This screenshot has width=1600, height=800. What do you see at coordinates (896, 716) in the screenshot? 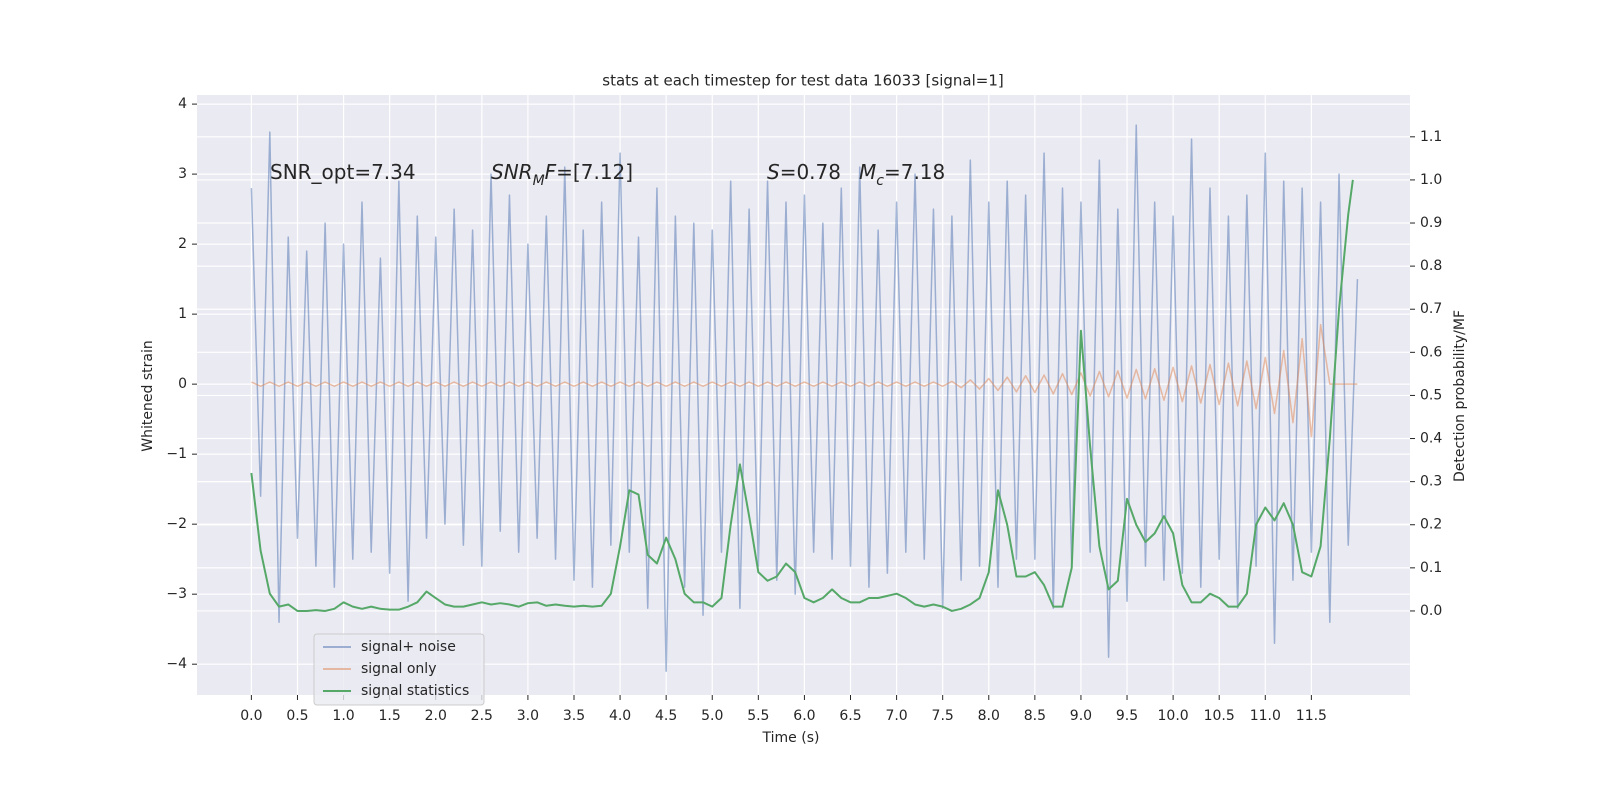
I see `x-tick-label: 7.0` at bounding box center [896, 716].